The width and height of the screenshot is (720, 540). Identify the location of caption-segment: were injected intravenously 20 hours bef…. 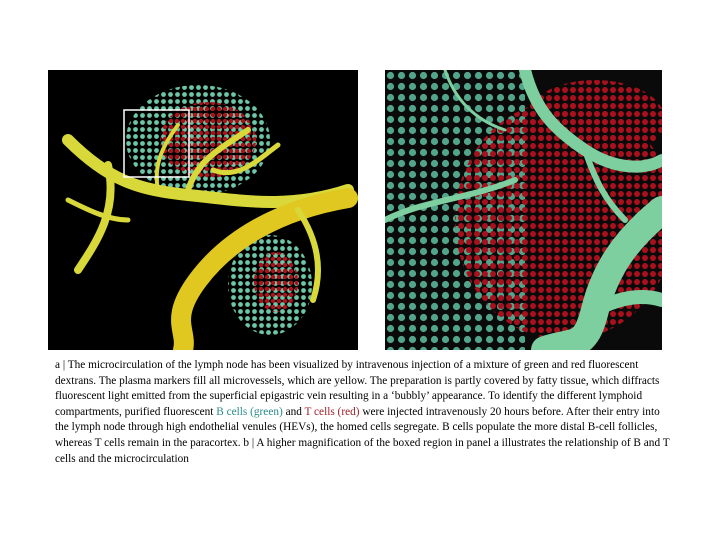
(362, 435).